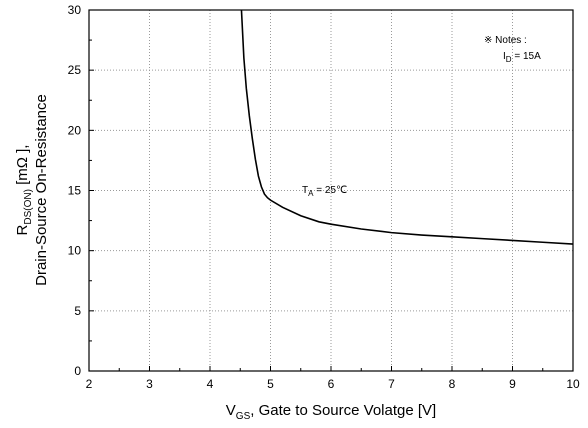 This screenshot has width=588, height=428. Describe the element at coordinates (324, 191) in the screenshot. I see `curve-label-temperature: TA = 25℃` at that location.